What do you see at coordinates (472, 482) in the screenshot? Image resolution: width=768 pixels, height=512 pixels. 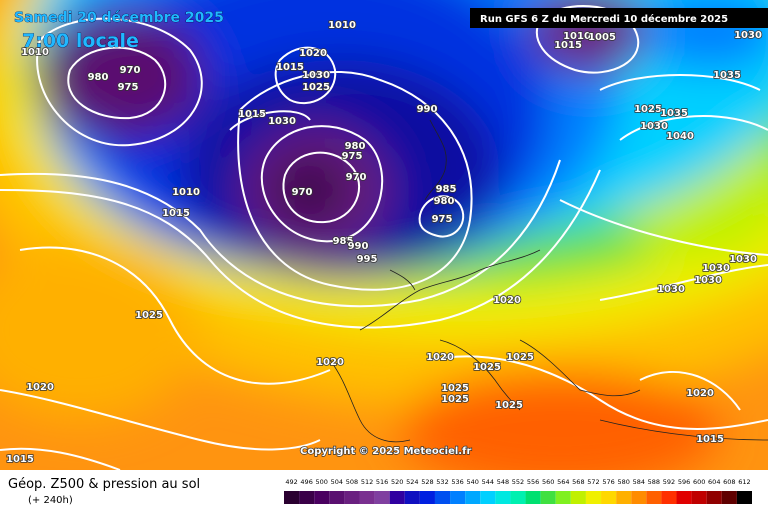 I see `colorbar-label: 540` at bounding box center [472, 482].